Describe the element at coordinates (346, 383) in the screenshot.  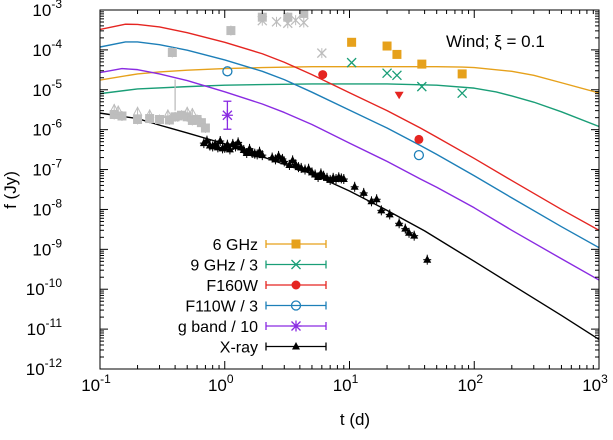
I see `x-tick-label: 10¹` at that location.